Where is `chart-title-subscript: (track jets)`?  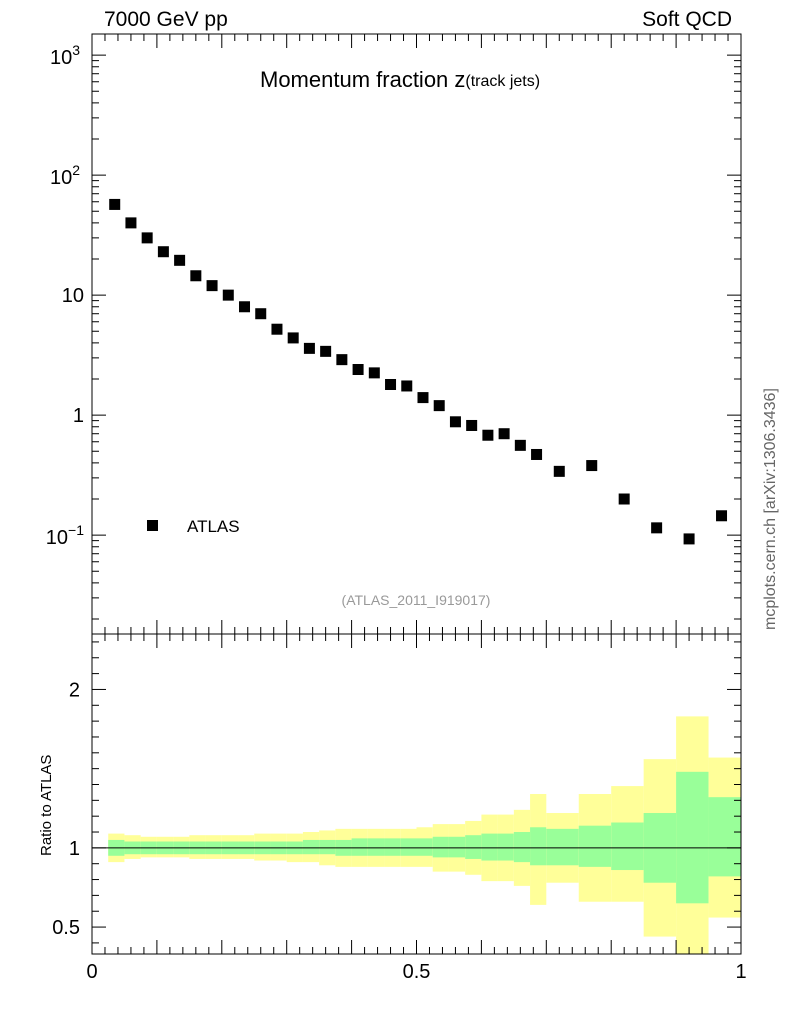
chart-title-subscript: (track jets) is located at coordinates (502, 81).